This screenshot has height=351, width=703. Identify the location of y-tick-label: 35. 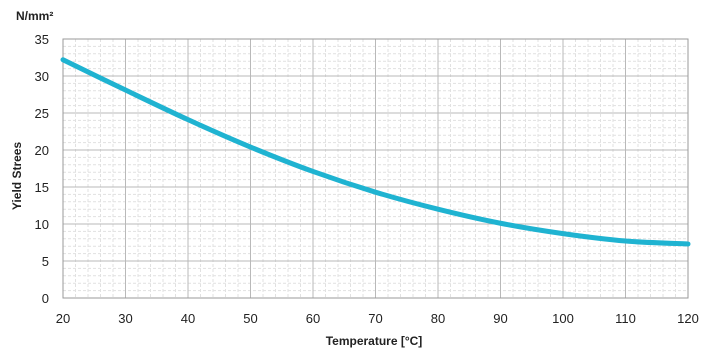
(42, 39).